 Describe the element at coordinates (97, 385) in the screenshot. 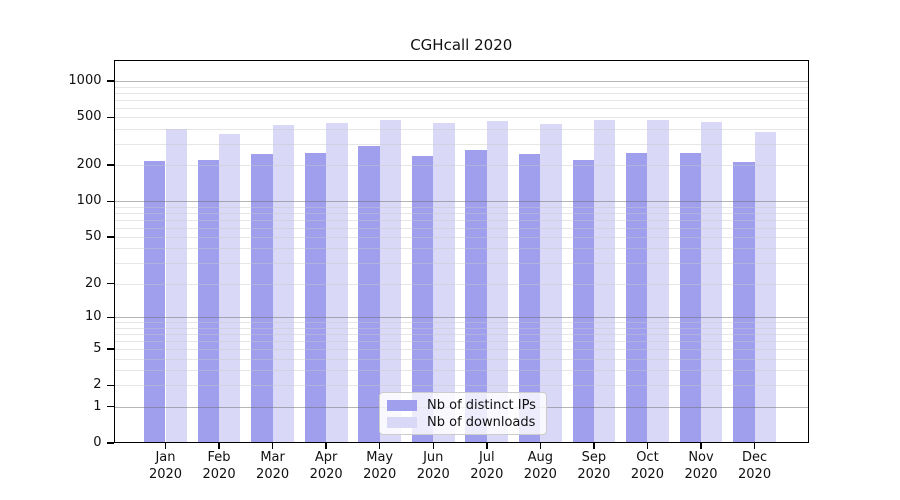

I see `y-tick-label: 2` at that location.